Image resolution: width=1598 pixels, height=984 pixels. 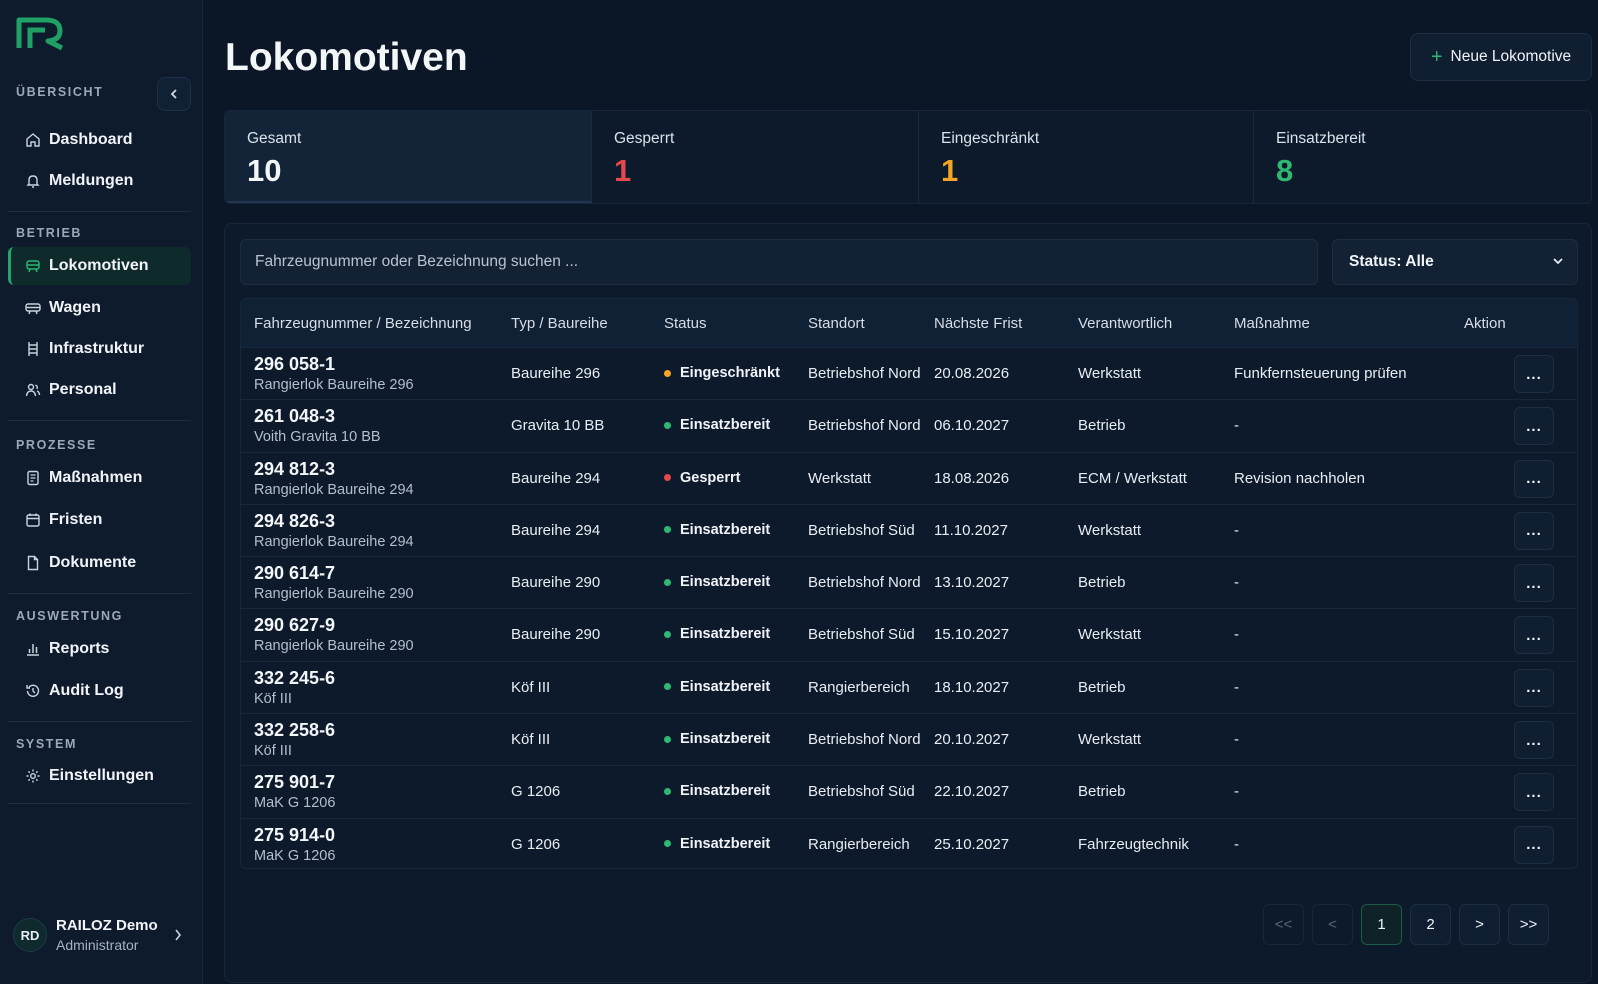 I want to click on pagination-page-button: 1, so click(x=1381, y=924).